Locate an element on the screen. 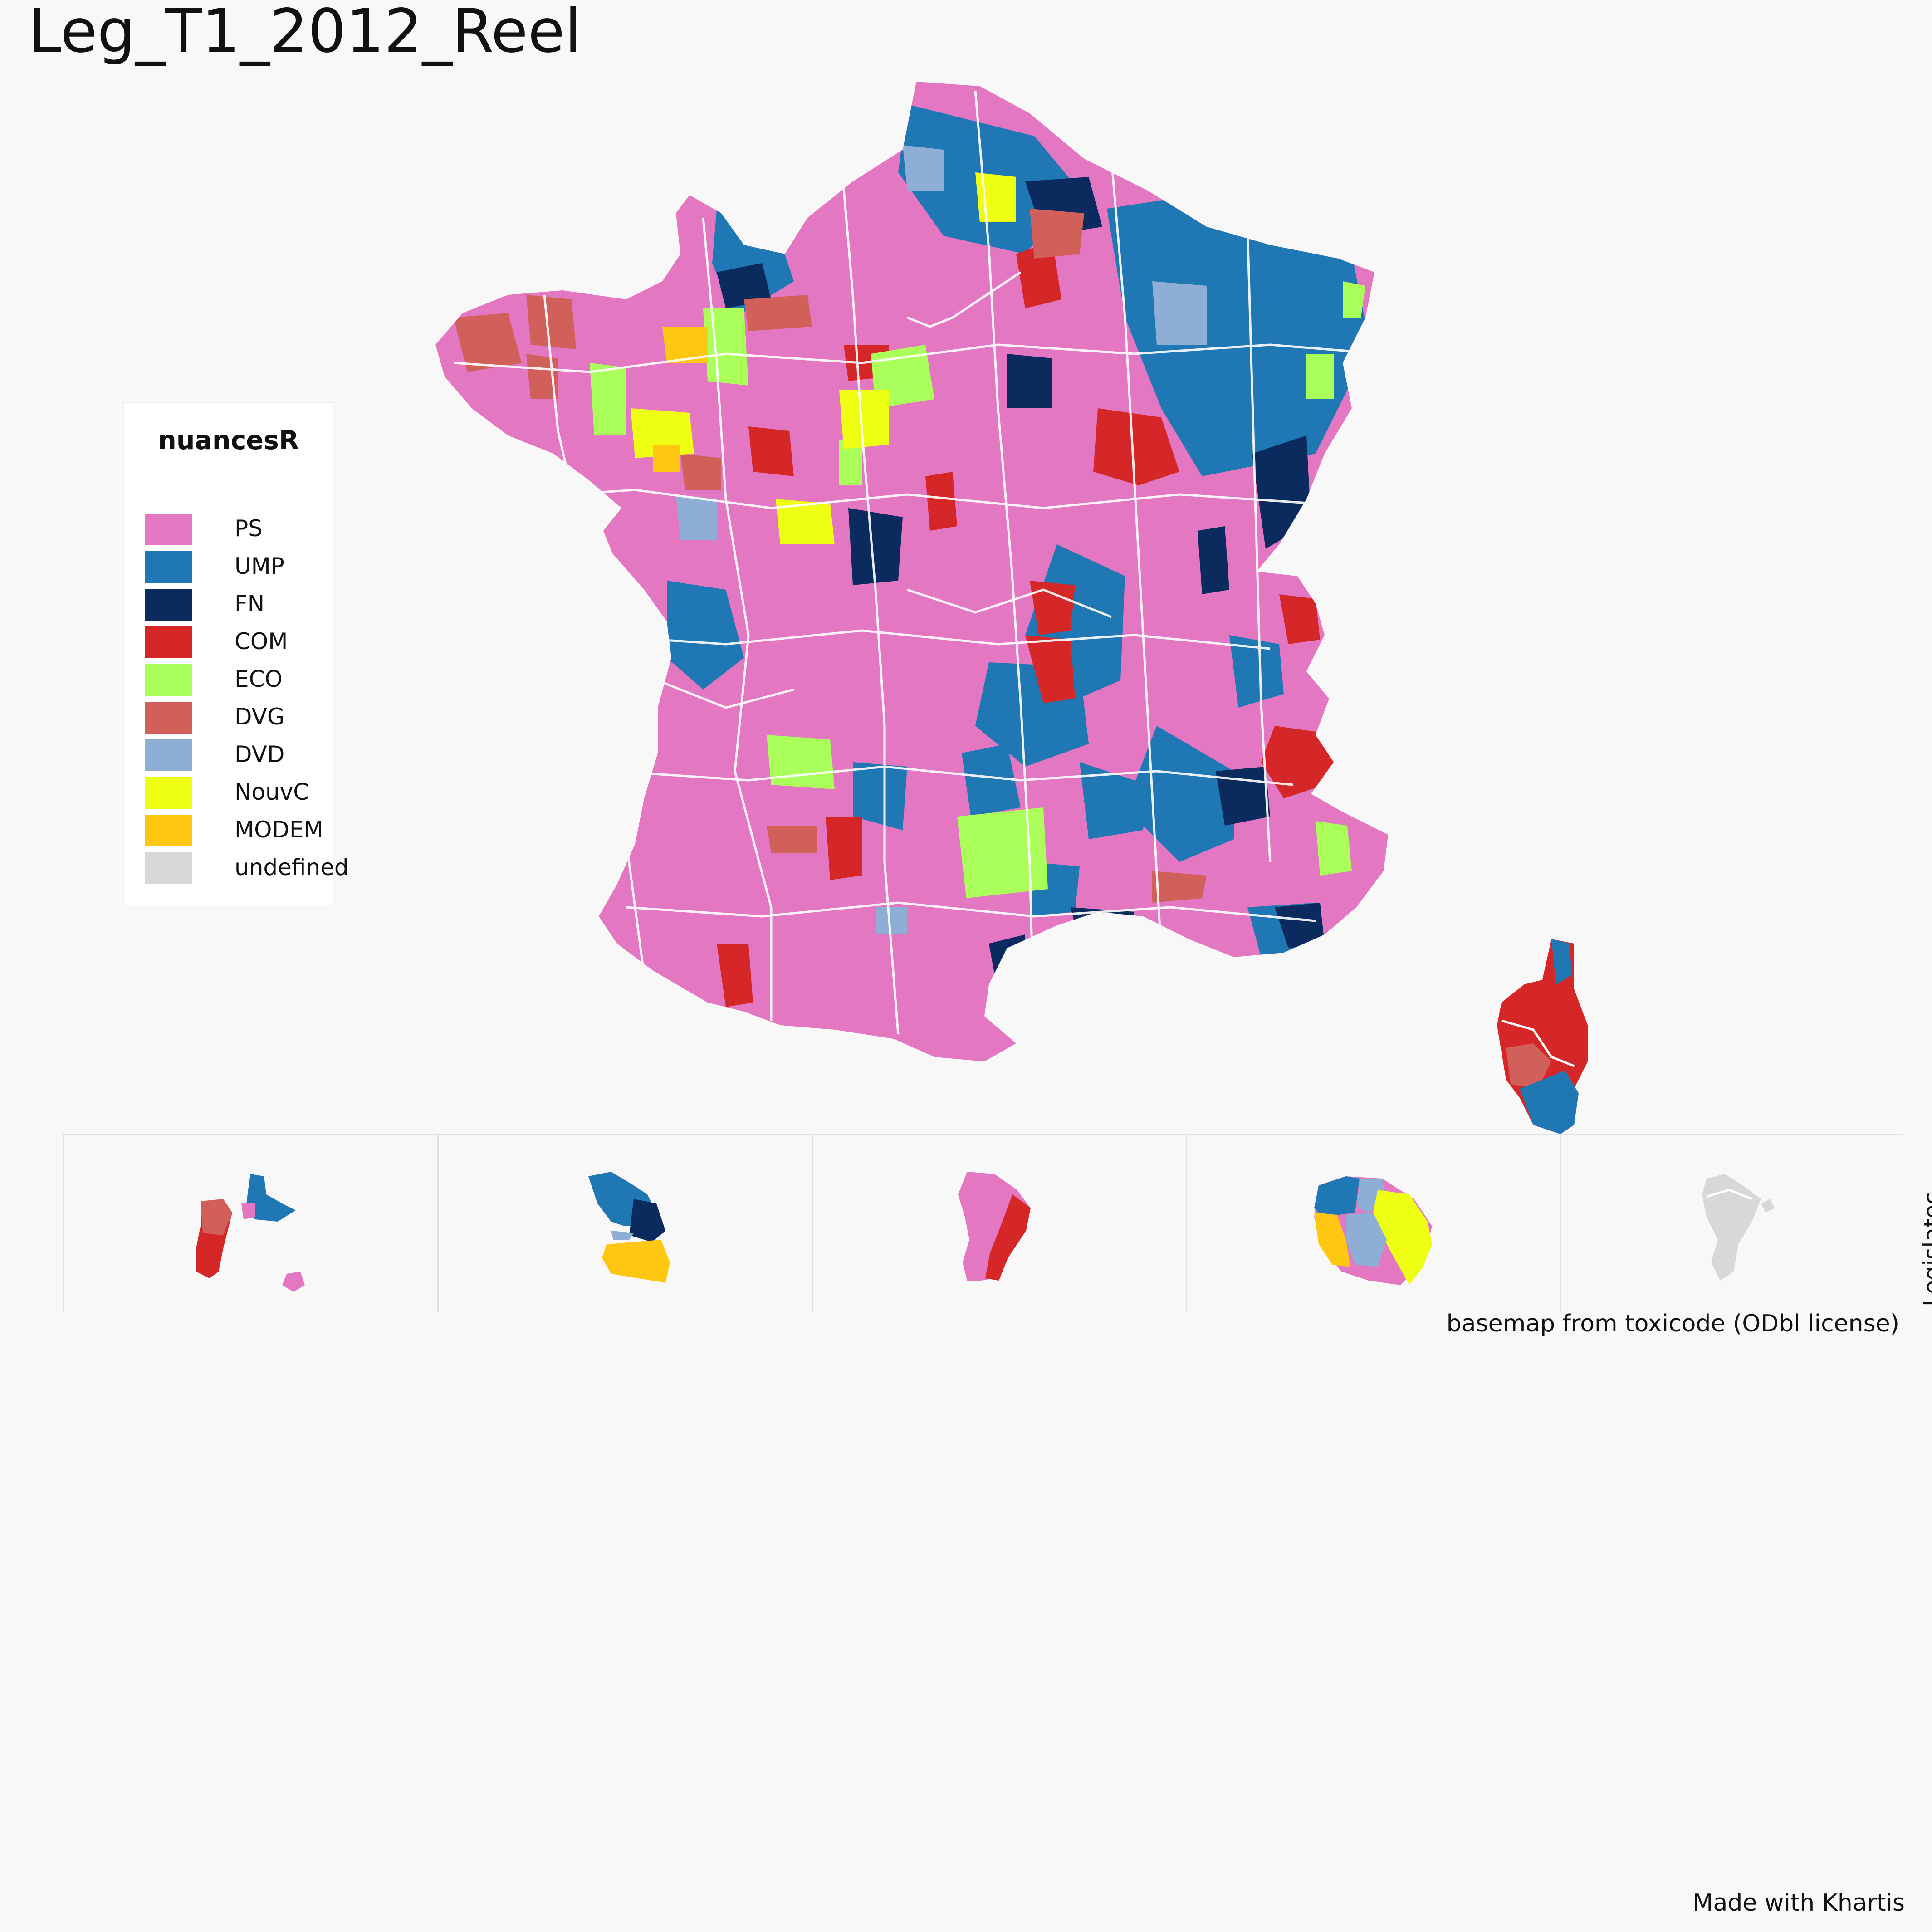 The height and width of the screenshot is (1932, 1932). legend-label: undefined is located at coordinates (292, 867).